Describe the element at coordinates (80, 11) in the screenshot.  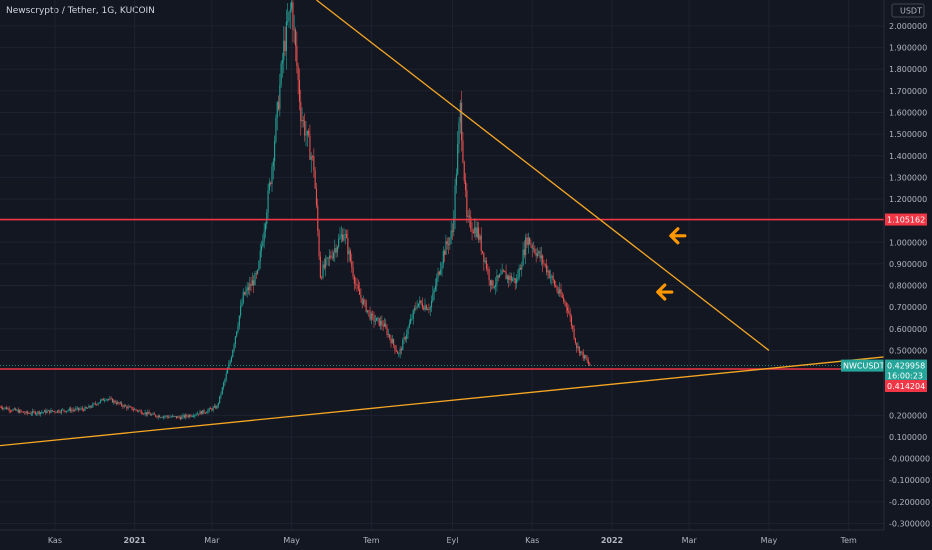
I see `chart-header-symbol: Newscrypto / Tether, 1G, KUCOIN` at that location.